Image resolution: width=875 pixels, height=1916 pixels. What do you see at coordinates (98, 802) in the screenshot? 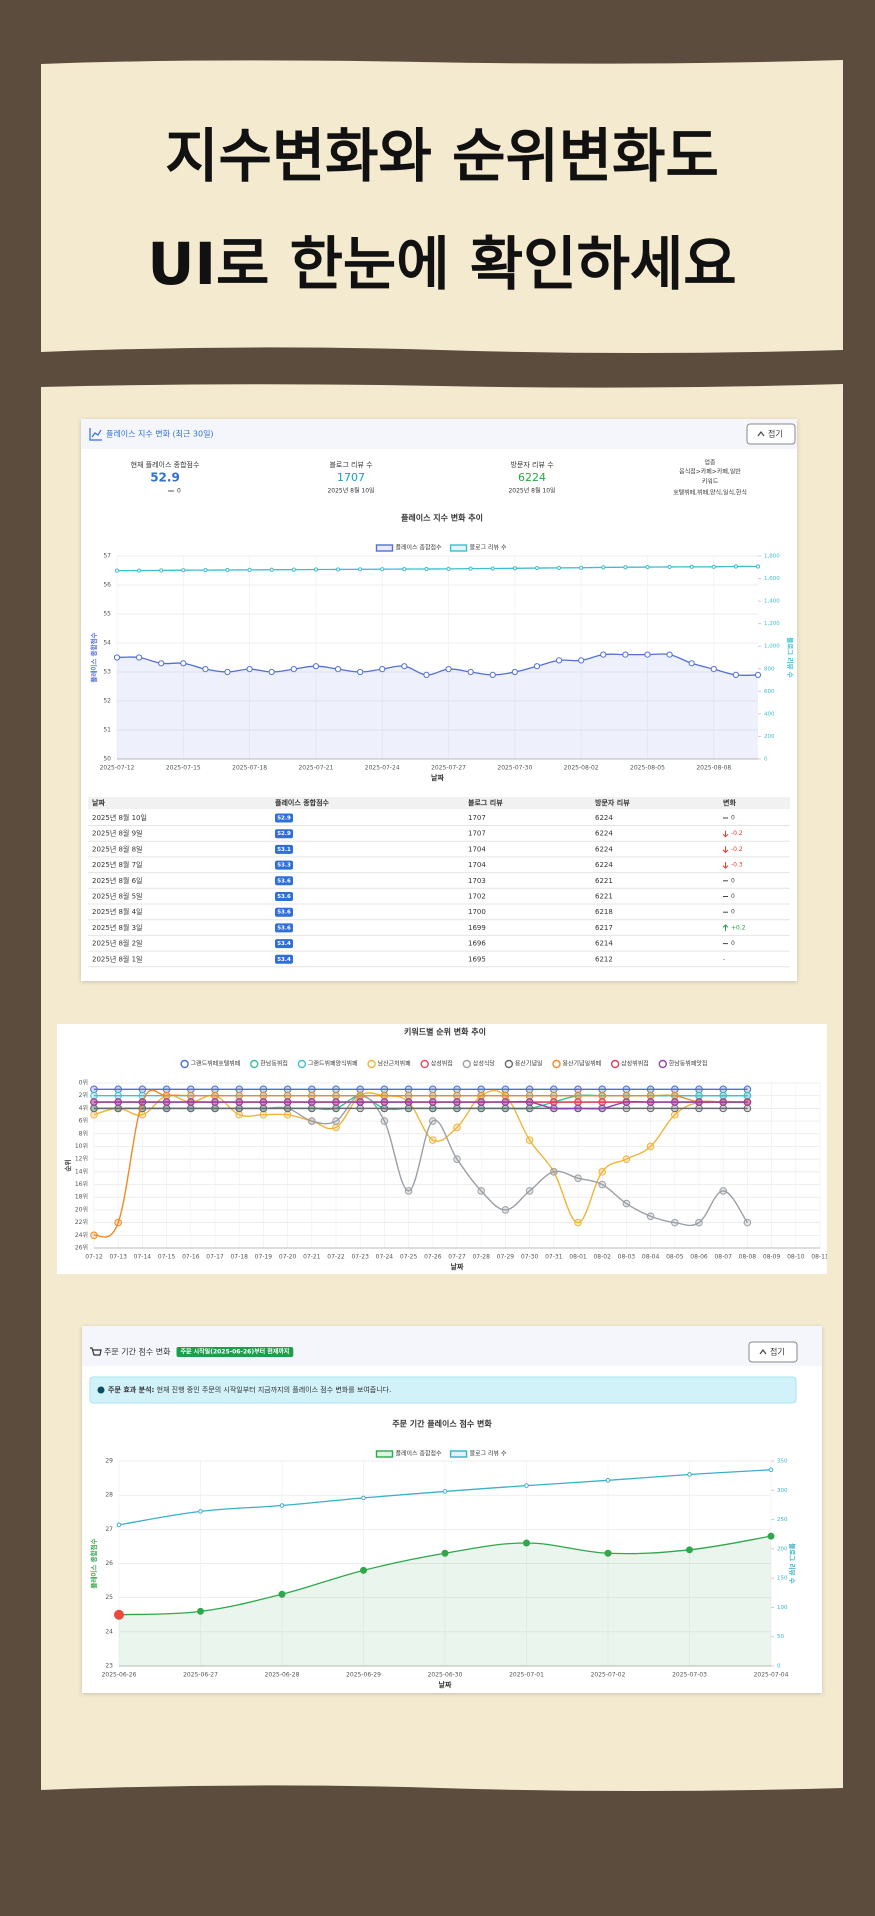
I see `table-header-cell: 날짜` at bounding box center [98, 802].